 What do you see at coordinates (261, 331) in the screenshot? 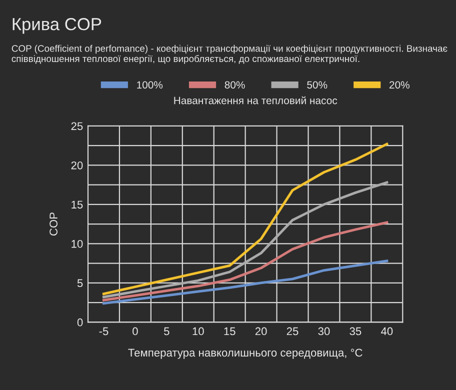
I see `x-tick-label: 20` at bounding box center [261, 331].